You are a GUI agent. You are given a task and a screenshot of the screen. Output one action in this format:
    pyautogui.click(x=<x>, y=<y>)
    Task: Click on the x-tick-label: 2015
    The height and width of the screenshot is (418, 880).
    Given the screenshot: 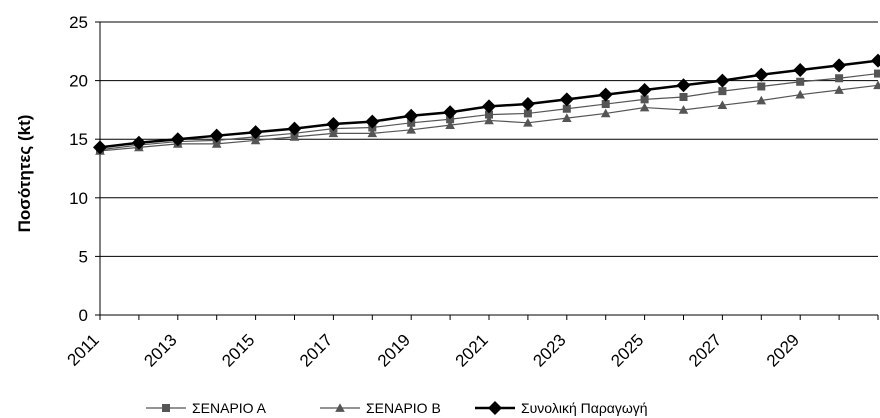 What is the action you would take?
    pyautogui.click(x=238, y=350)
    